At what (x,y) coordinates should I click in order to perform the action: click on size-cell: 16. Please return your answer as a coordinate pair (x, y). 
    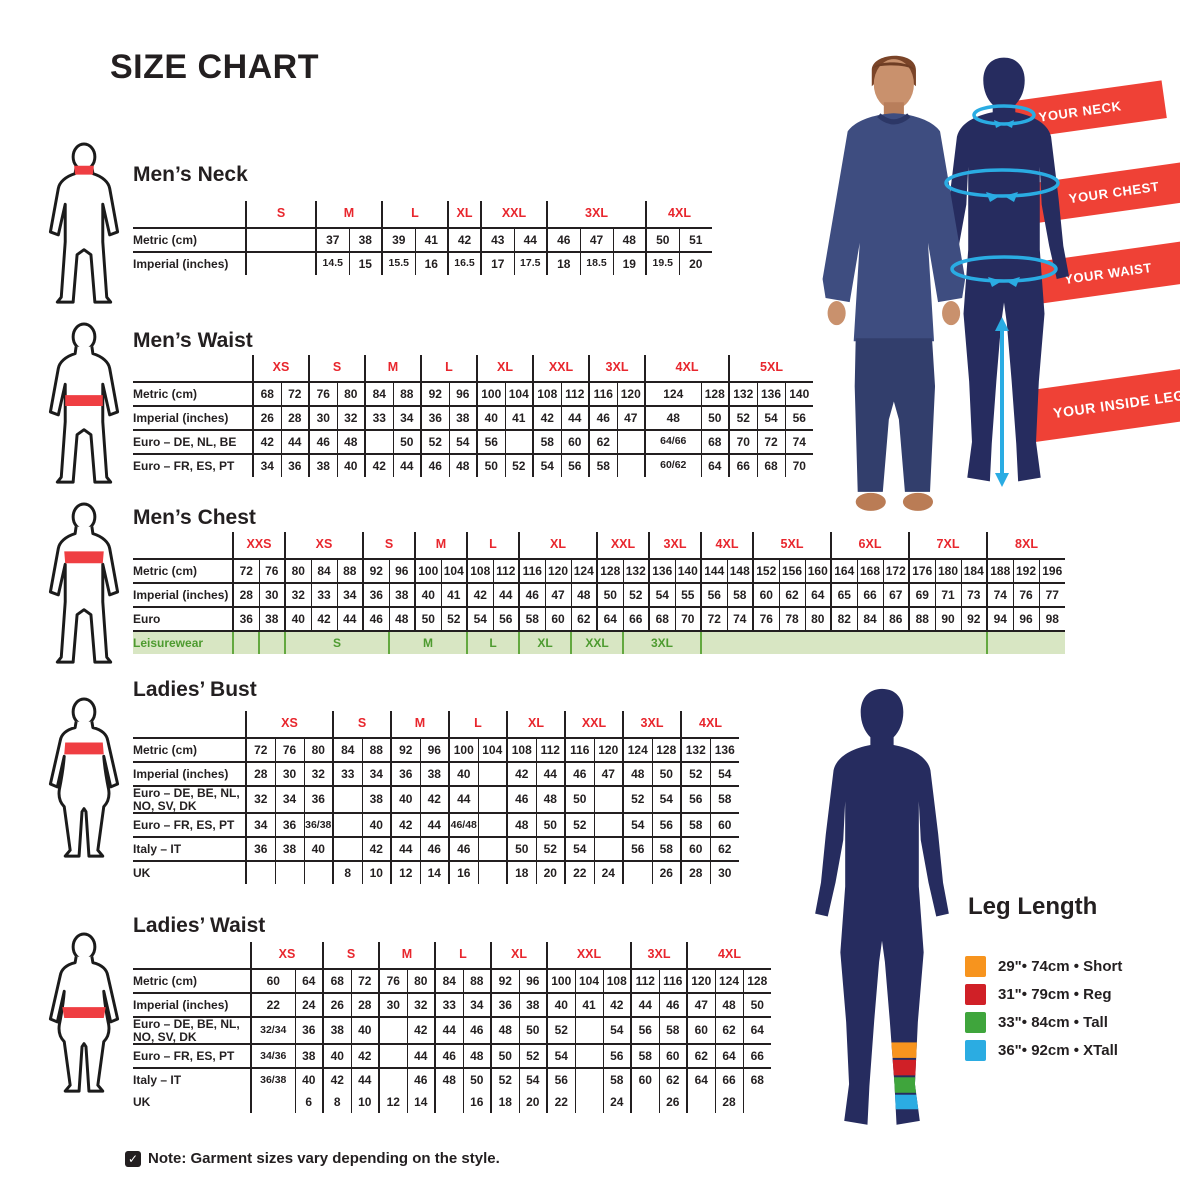
    Looking at the image, I should click on (463, 872).